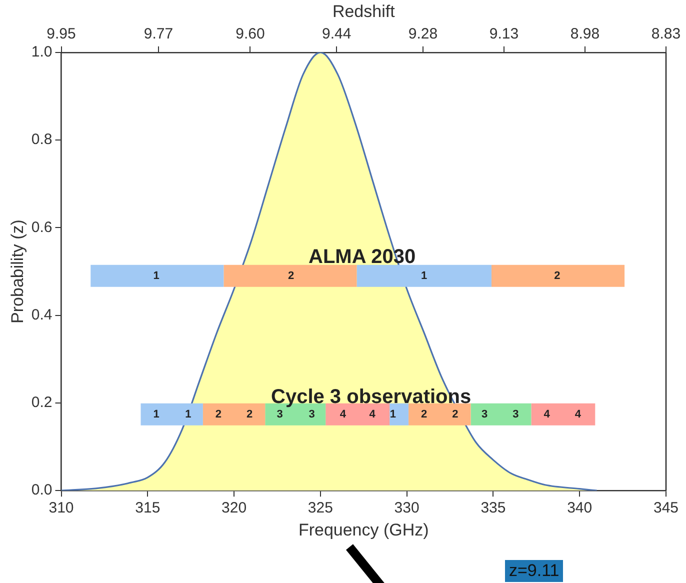 The image size is (686, 583). Describe the element at coordinates (17, 272) in the screenshot. I see `y-axis-title: Probability (z)` at that location.